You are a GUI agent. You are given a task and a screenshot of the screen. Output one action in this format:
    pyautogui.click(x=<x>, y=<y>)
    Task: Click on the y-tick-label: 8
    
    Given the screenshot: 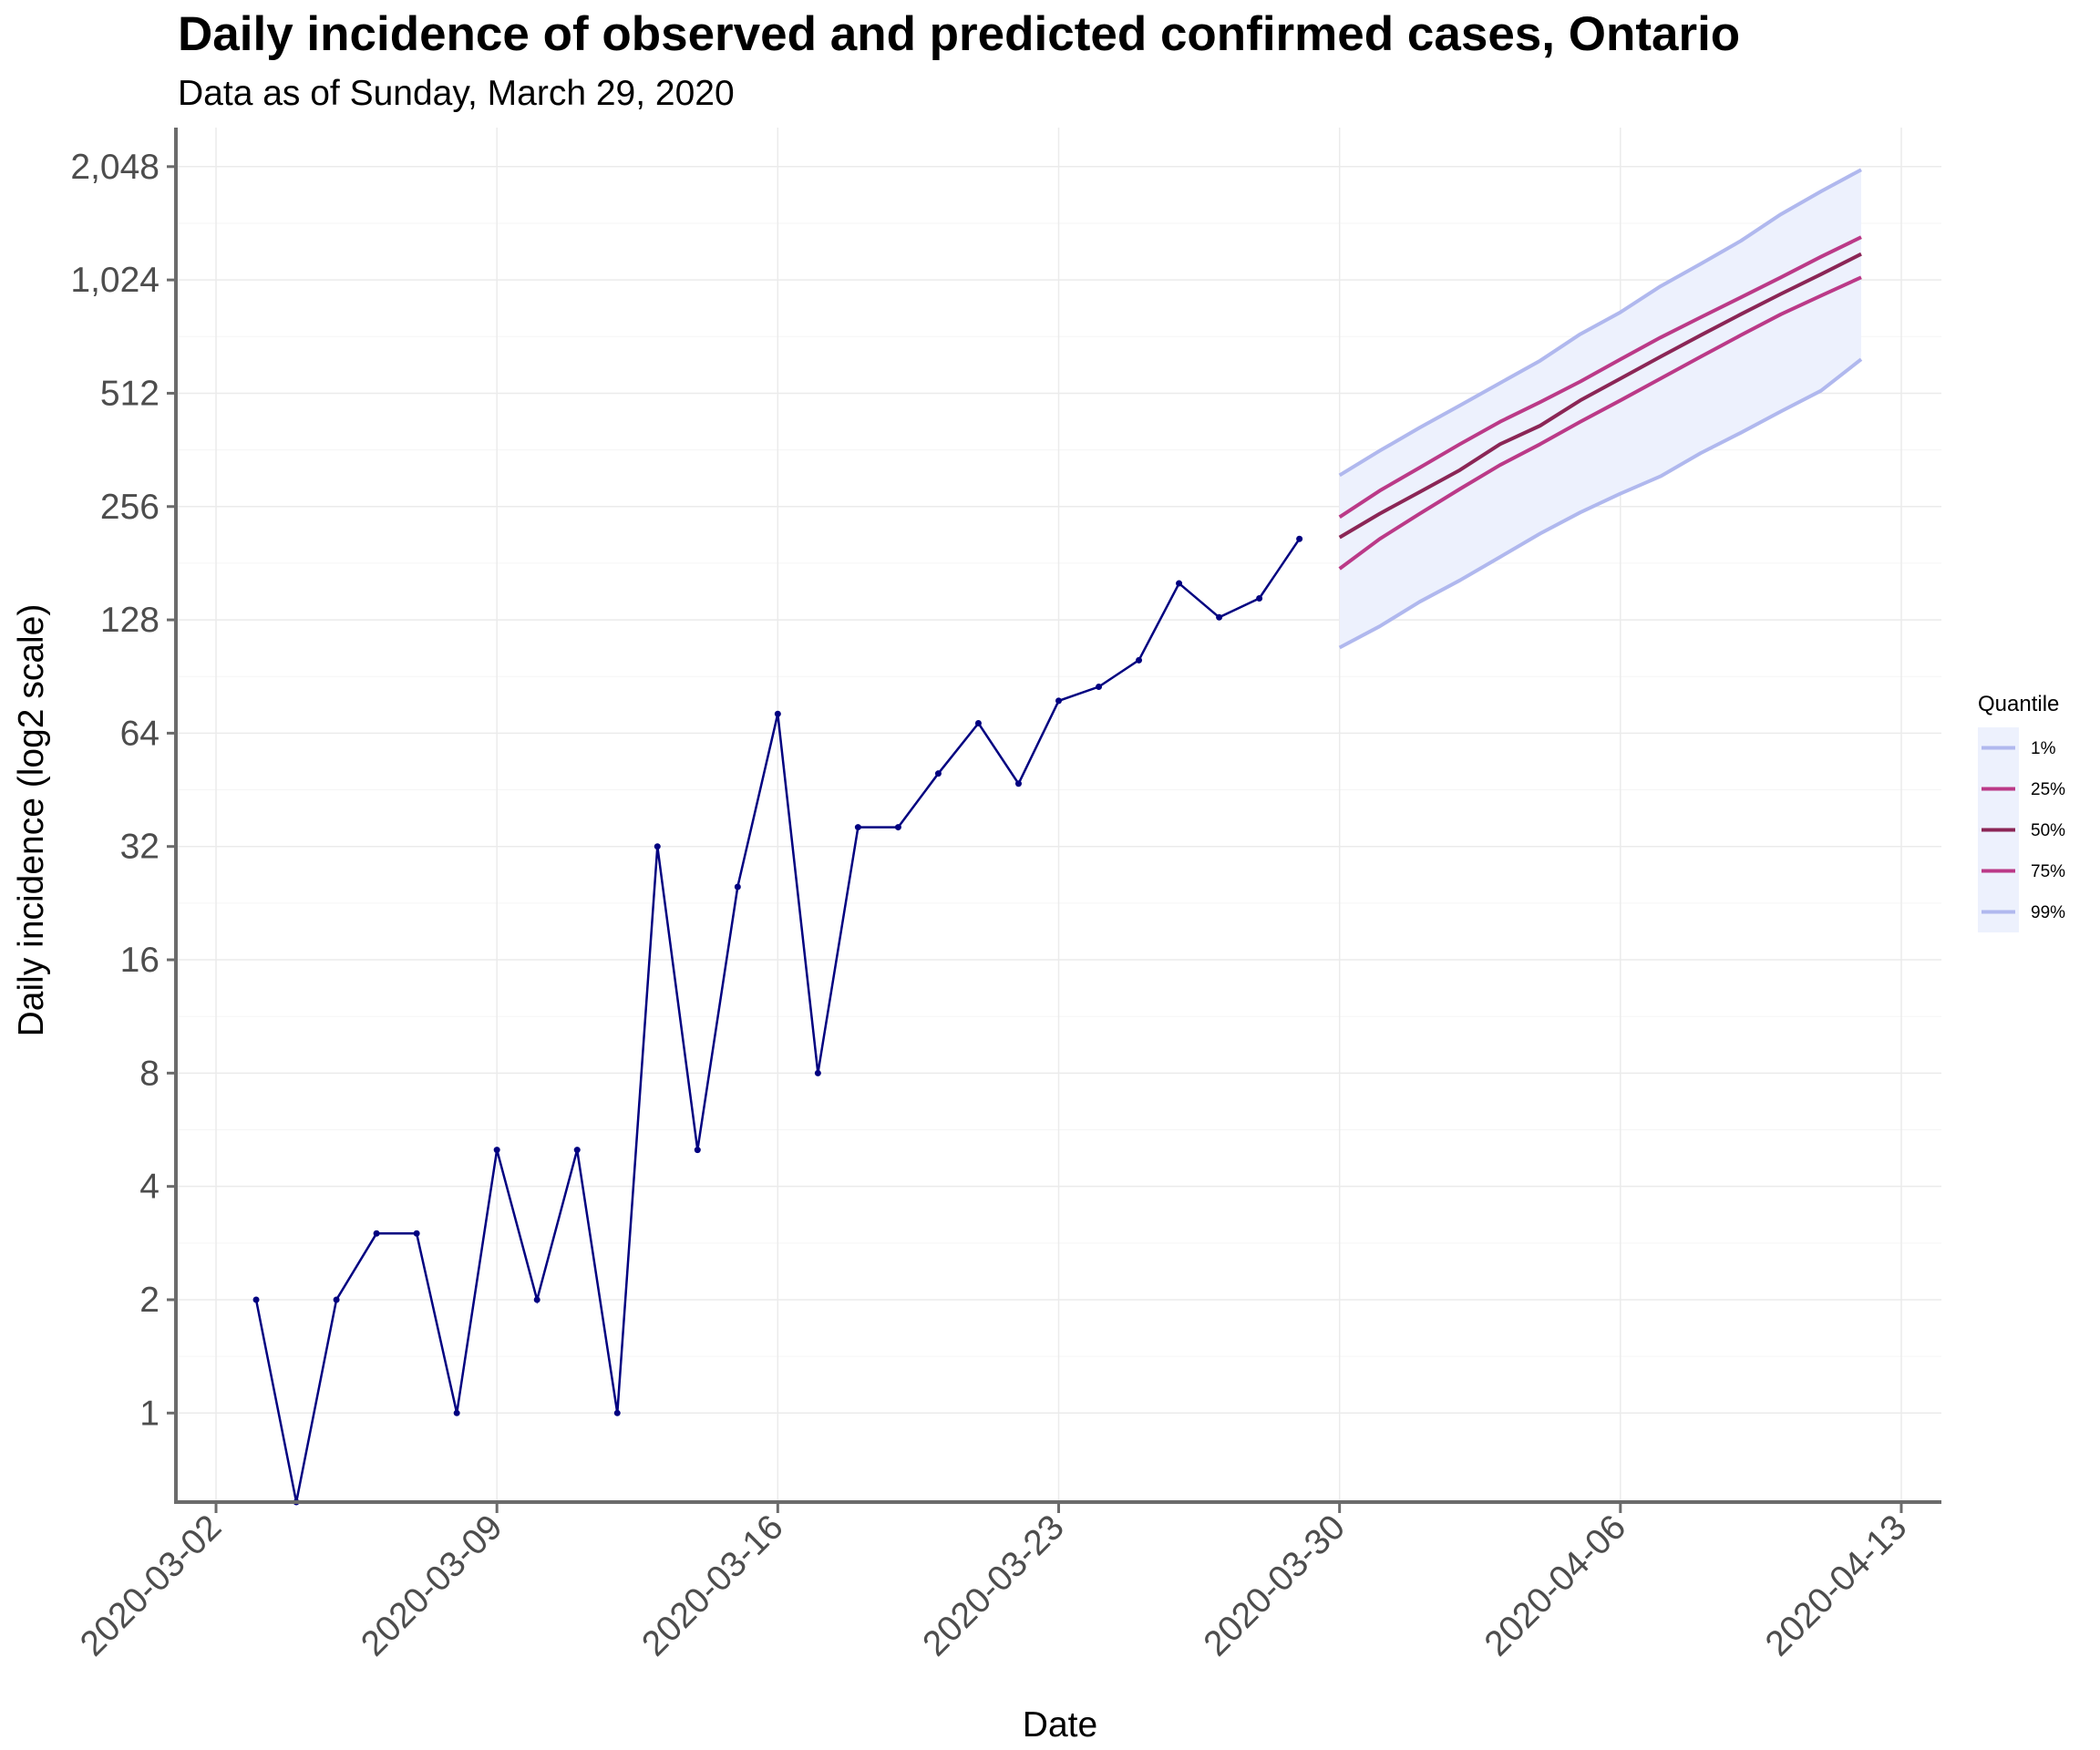 What is the action you would take?
    pyautogui.click(x=150, y=1073)
    